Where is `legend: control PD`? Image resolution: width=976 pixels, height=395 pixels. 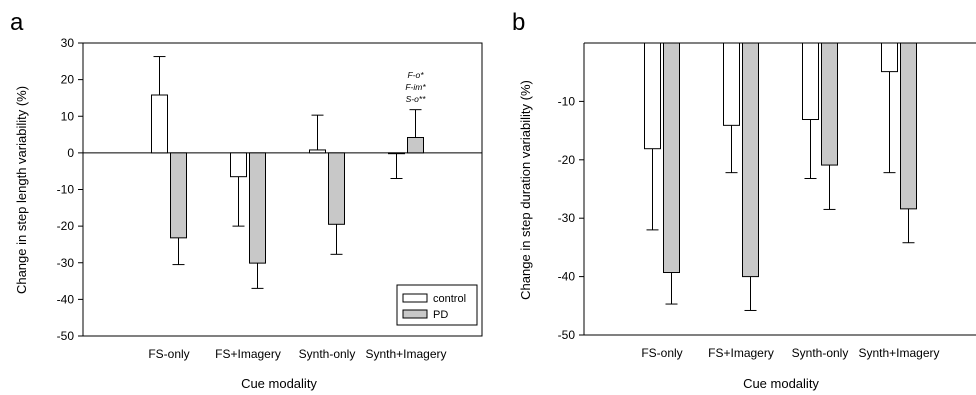
legend: control PD is located at coordinates (437, 305).